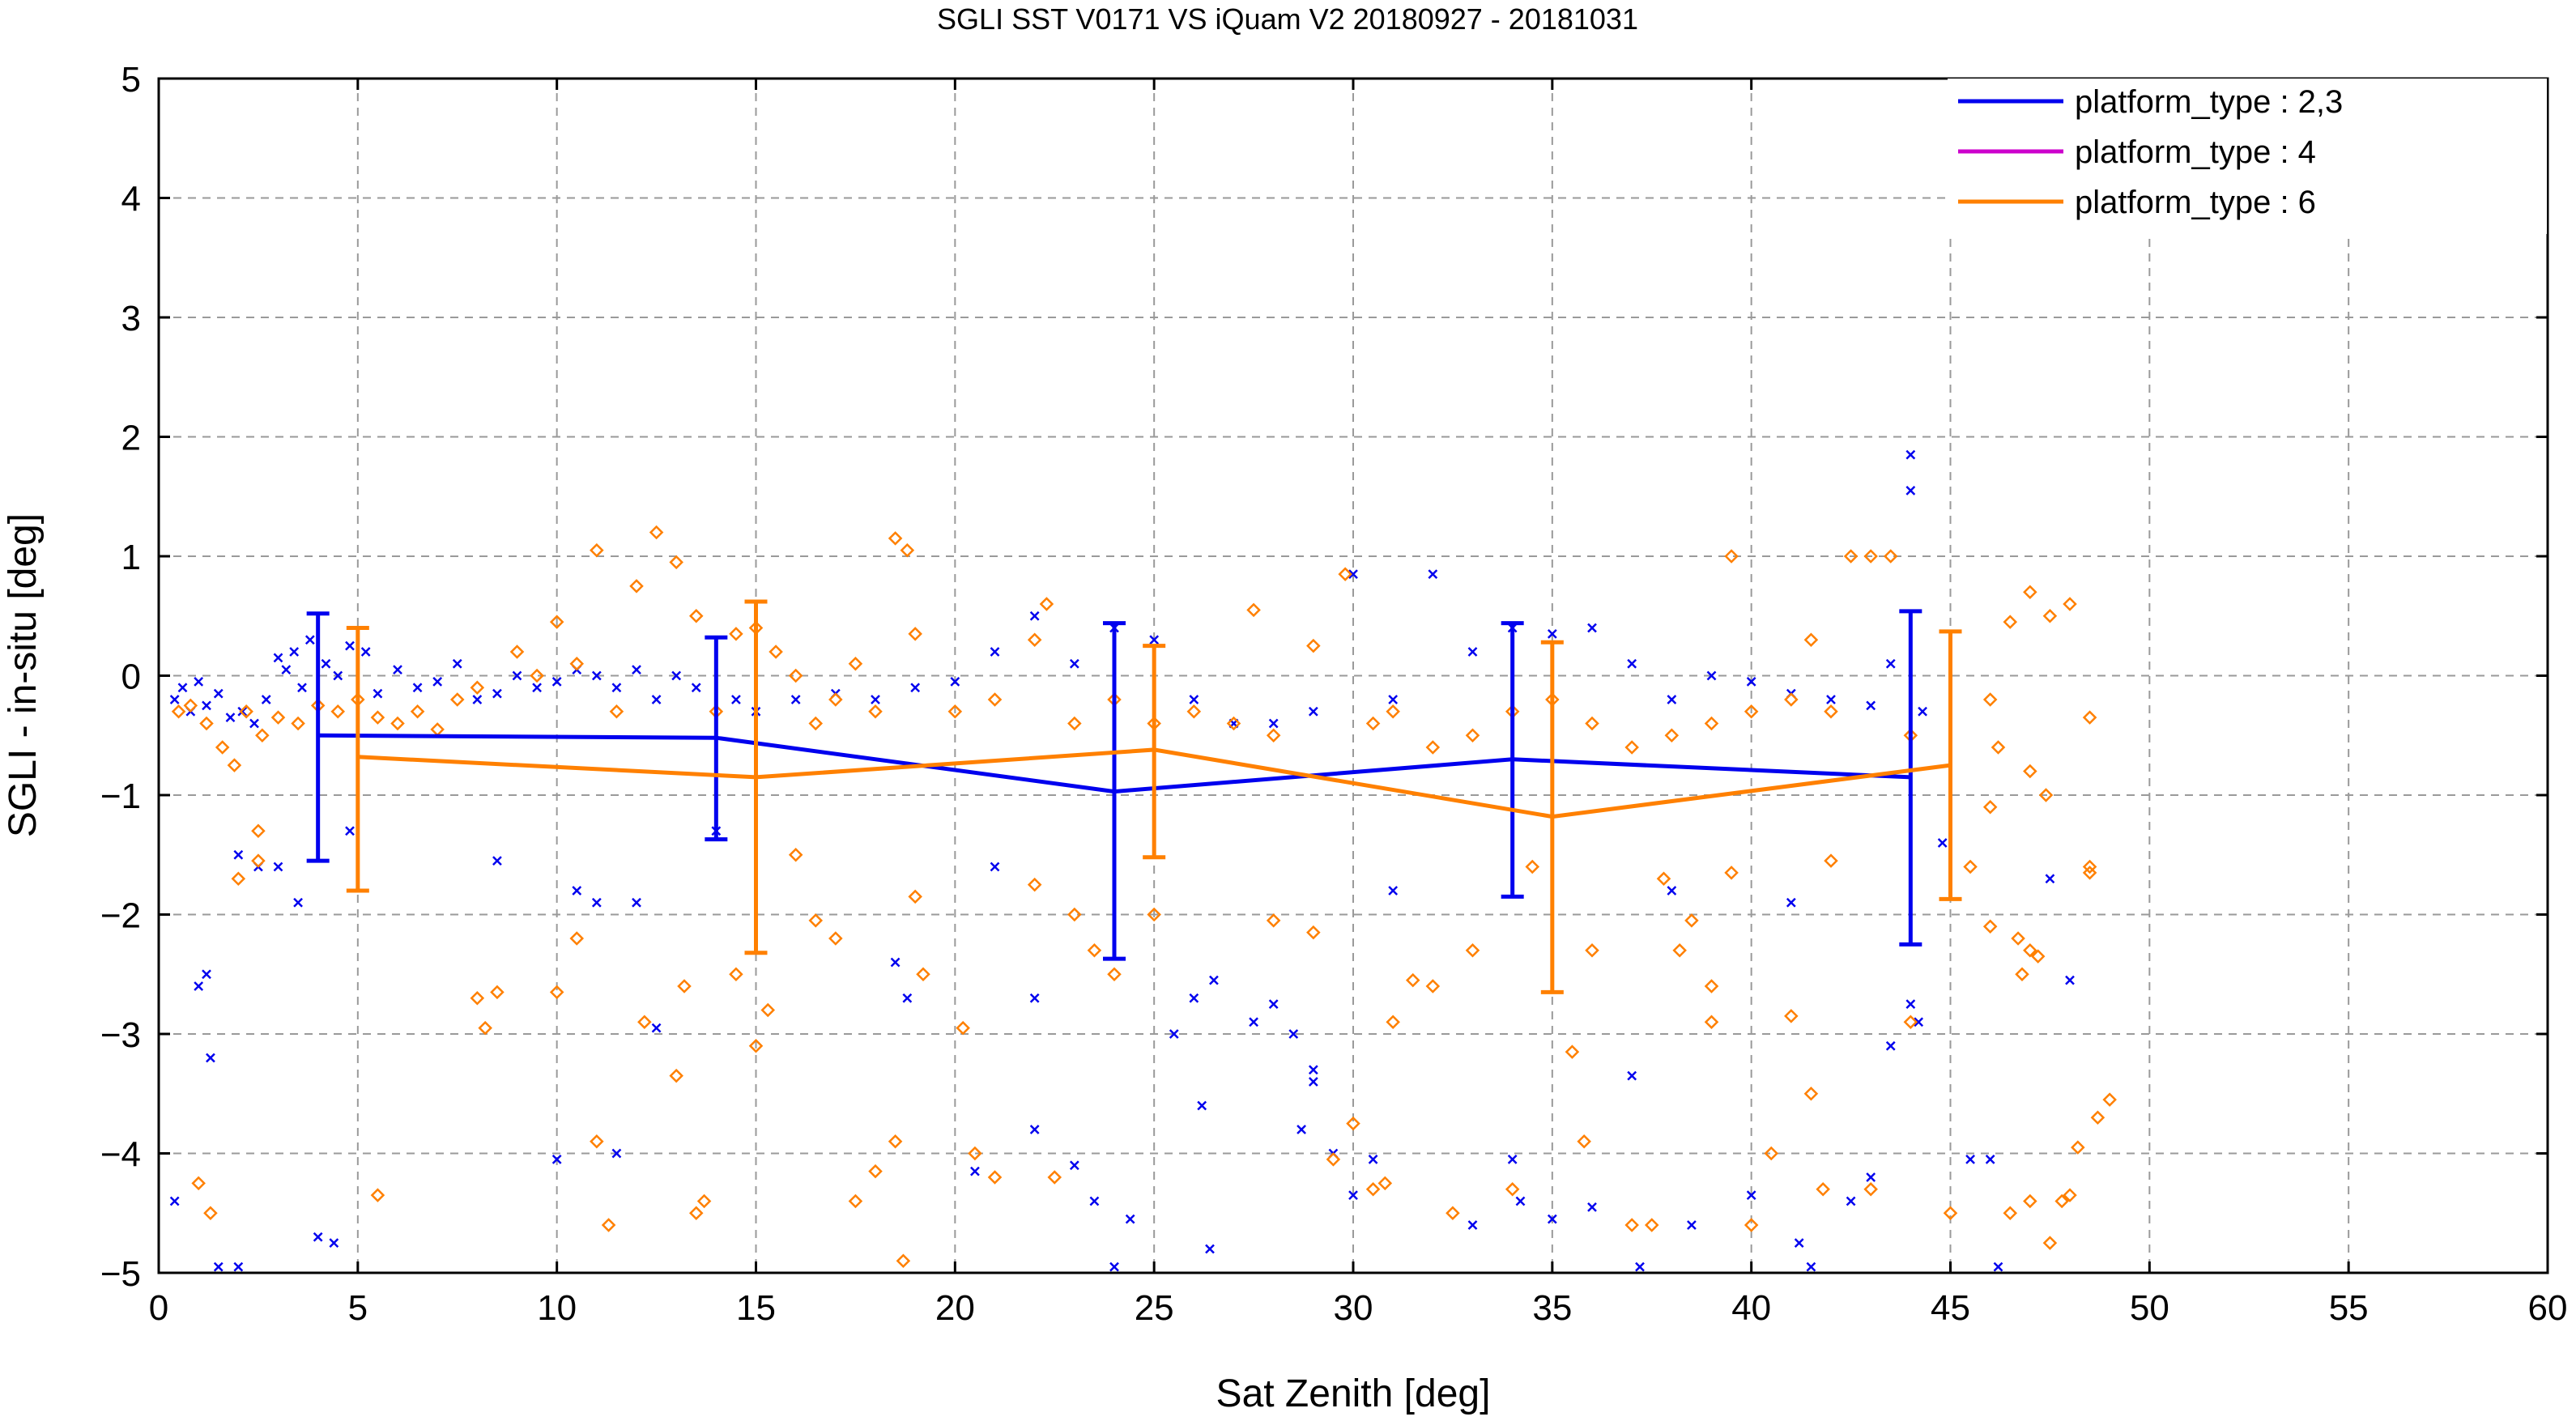 This screenshot has height=1421, width=2576. Describe the element at coordinates (120, 1155) in the screenshot. I see `y-tick-label: −4` at that location.